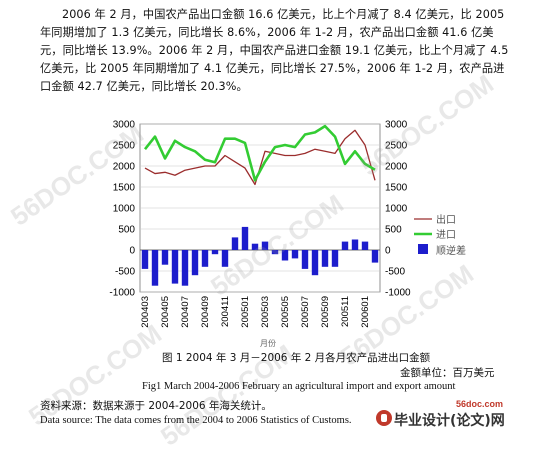 The image size is (536, 453). What do you see at coordinates (124, 125) in the screenshot?
I see `left-tick-label: 3000` at bounding box center [124, 125].